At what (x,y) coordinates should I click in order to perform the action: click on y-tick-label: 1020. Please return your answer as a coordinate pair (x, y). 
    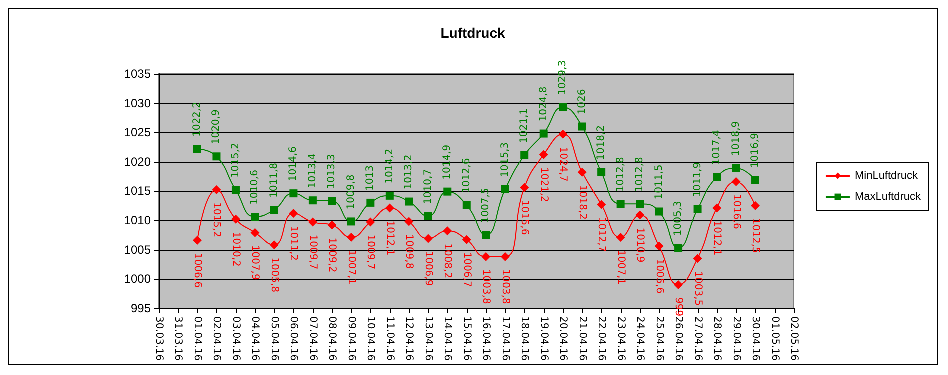
    Looking at the image, I should click on (138, 161).